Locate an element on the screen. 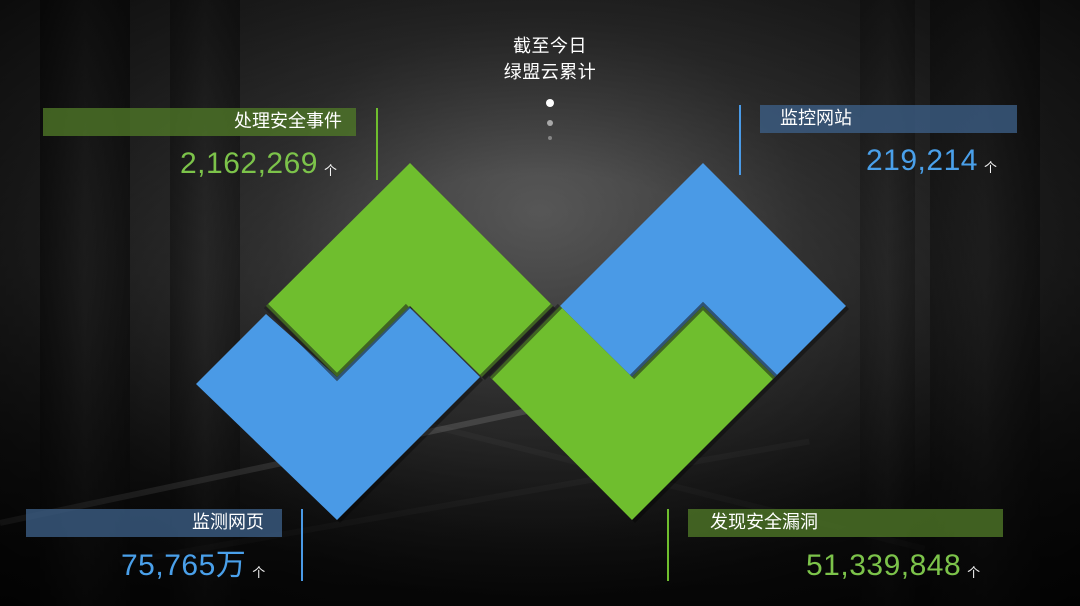  pagination-dots-icon is located at coordinates (550, 124).